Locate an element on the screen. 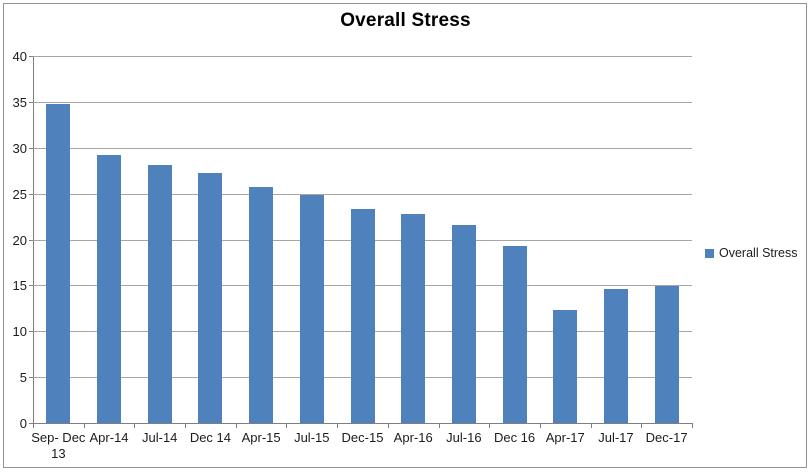  x-axis-label: Dec-15 is located at coordinates (362, 437).